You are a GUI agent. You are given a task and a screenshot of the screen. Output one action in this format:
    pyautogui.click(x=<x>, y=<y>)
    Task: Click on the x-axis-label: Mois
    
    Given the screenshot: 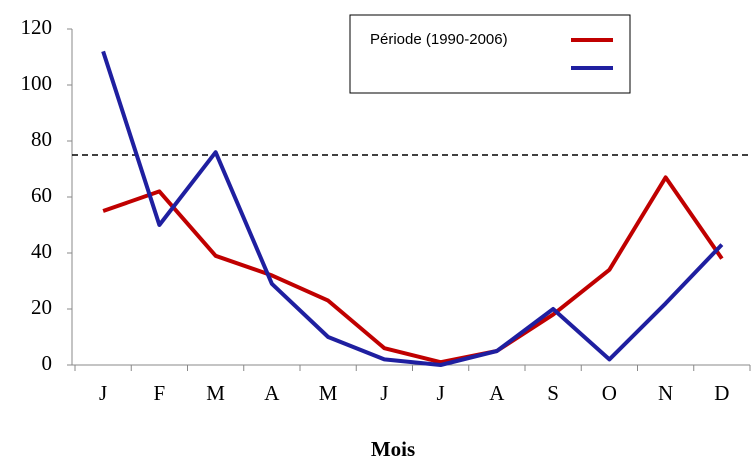 What is the action you would take?
    pyautogui.click(x=393, y=449)
    